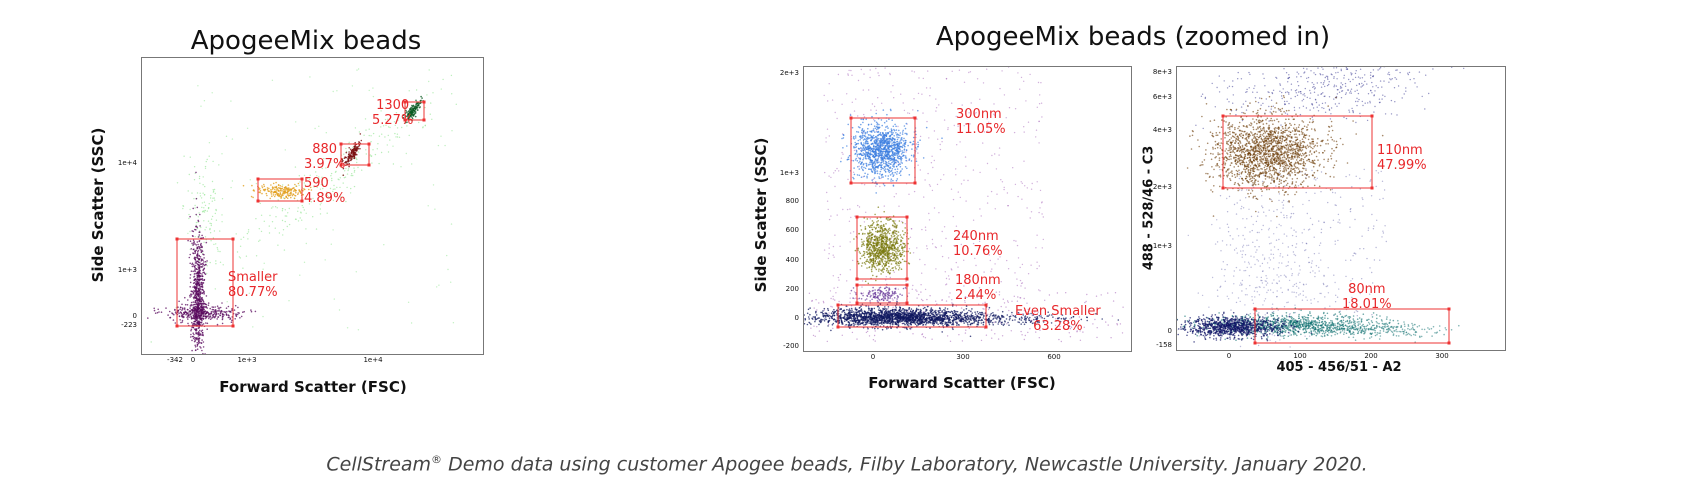 This screenshot has height=502, width=1694. Describe the element at coordinates (316, 183) in the screenshot. I see `gate-name-590: 590` at that location.